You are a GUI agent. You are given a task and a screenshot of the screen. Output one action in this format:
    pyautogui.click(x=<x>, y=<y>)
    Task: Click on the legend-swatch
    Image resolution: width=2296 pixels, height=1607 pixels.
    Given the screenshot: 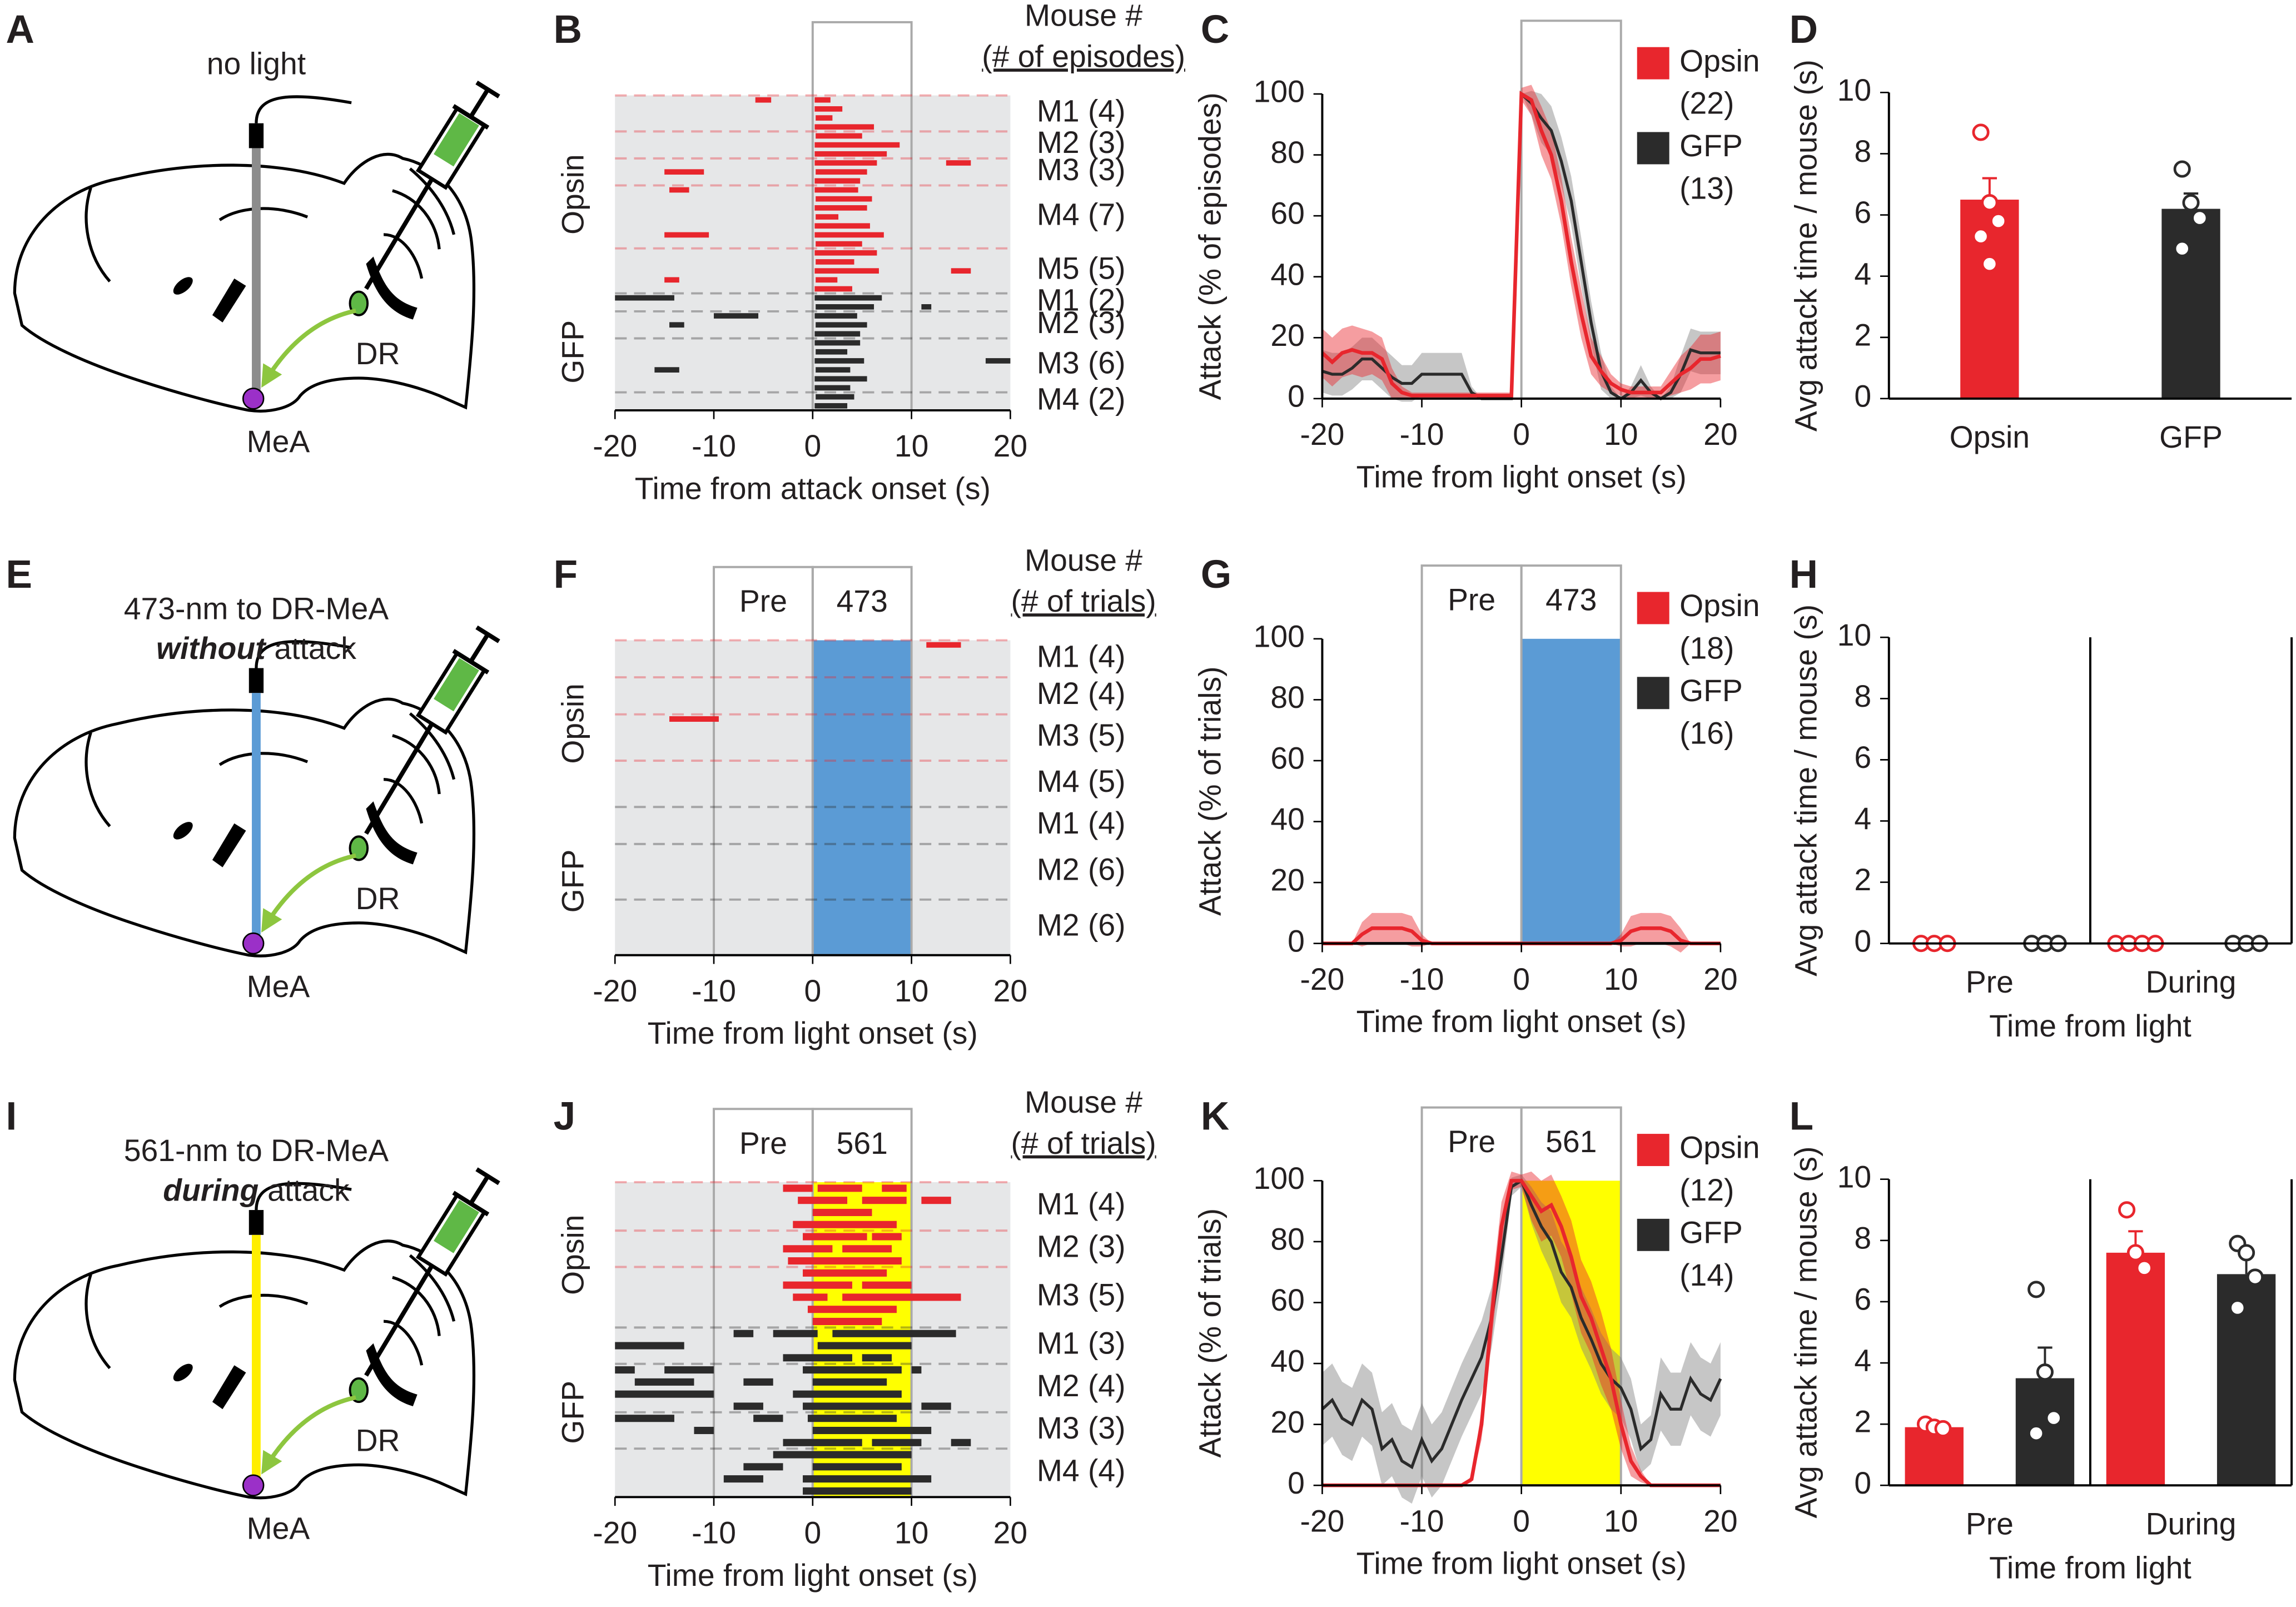 What is the action you would take?
    pyautogui.click(x=1653, y=1234)
    